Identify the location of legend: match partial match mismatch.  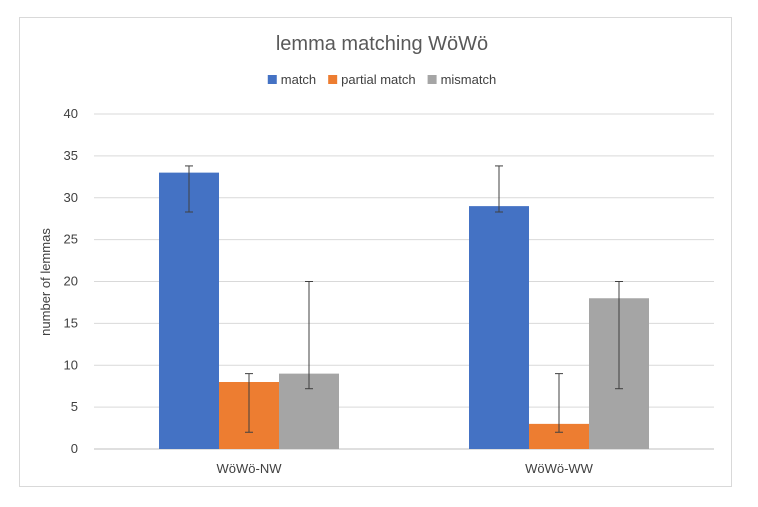
(382, 79).